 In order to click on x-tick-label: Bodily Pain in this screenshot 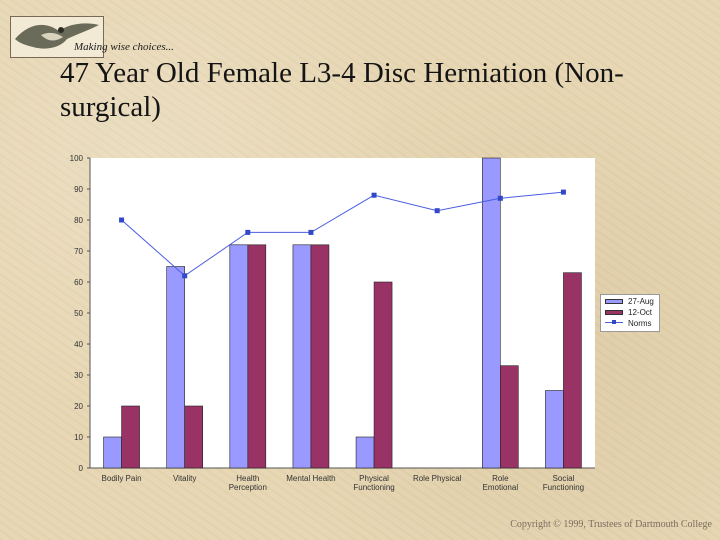, I will do `click(122, 478)`.